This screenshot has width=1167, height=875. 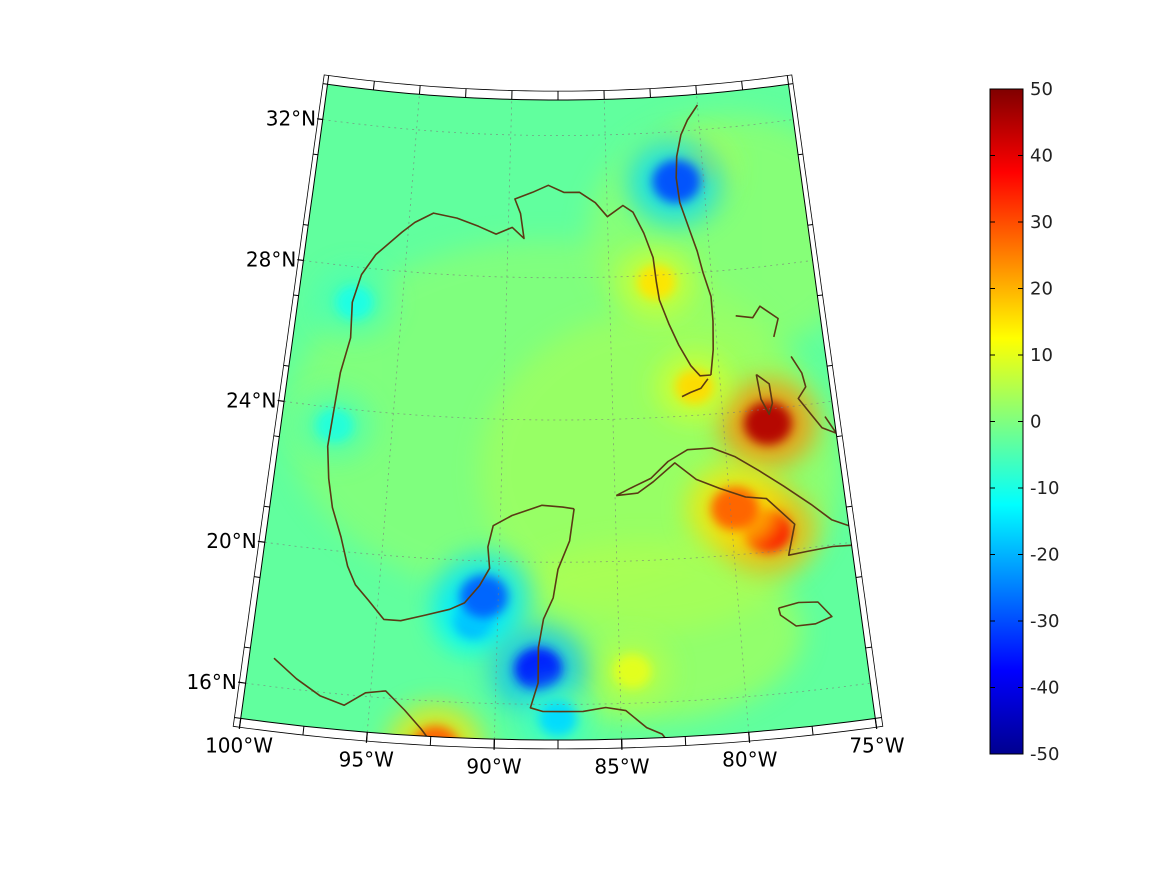 What do you see at coordinates (1044, 688) in the screenshot?
I see `colorbar-tick-label: -40` at bounding box center [1044, 688].